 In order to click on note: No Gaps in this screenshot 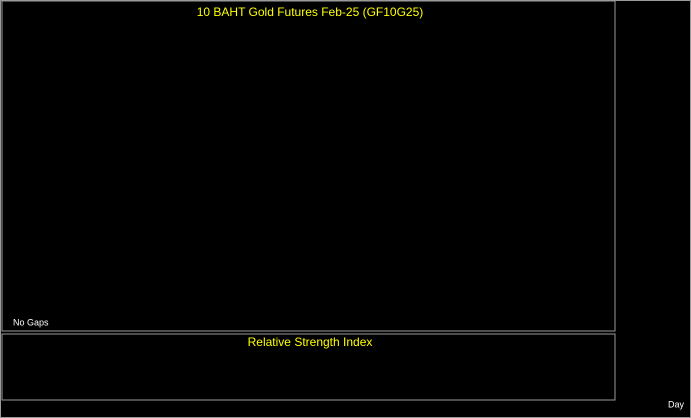, I will do `click(31, 322)`.